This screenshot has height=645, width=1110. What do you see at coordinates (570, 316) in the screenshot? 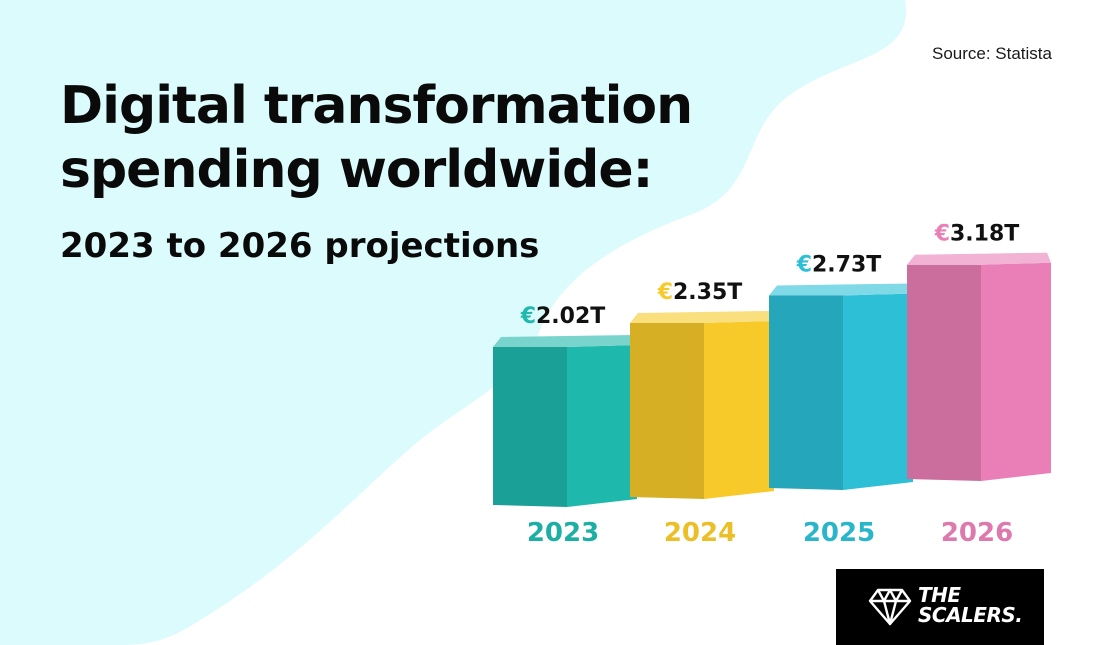
I see `value-text: 2.02T` at bounding box center [570, 316].